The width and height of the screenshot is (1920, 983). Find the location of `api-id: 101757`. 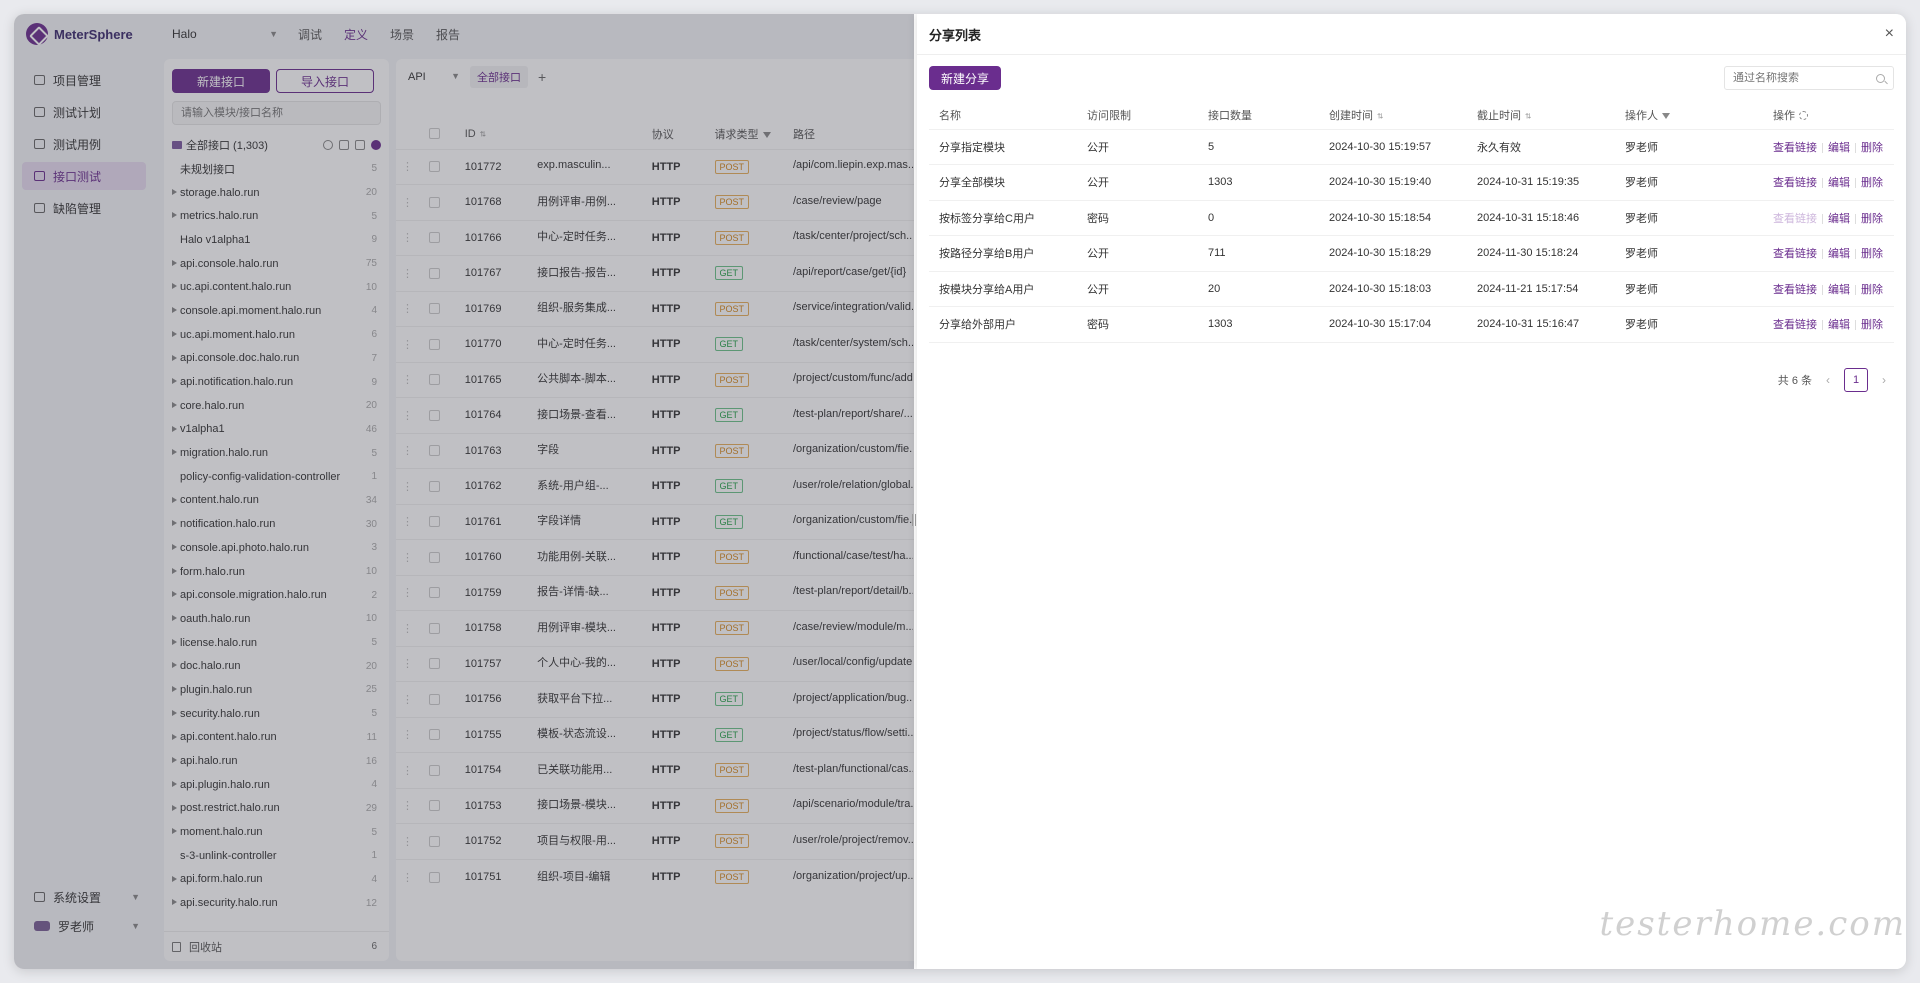

api-id: 101757 is located at coordinates (495, 663).